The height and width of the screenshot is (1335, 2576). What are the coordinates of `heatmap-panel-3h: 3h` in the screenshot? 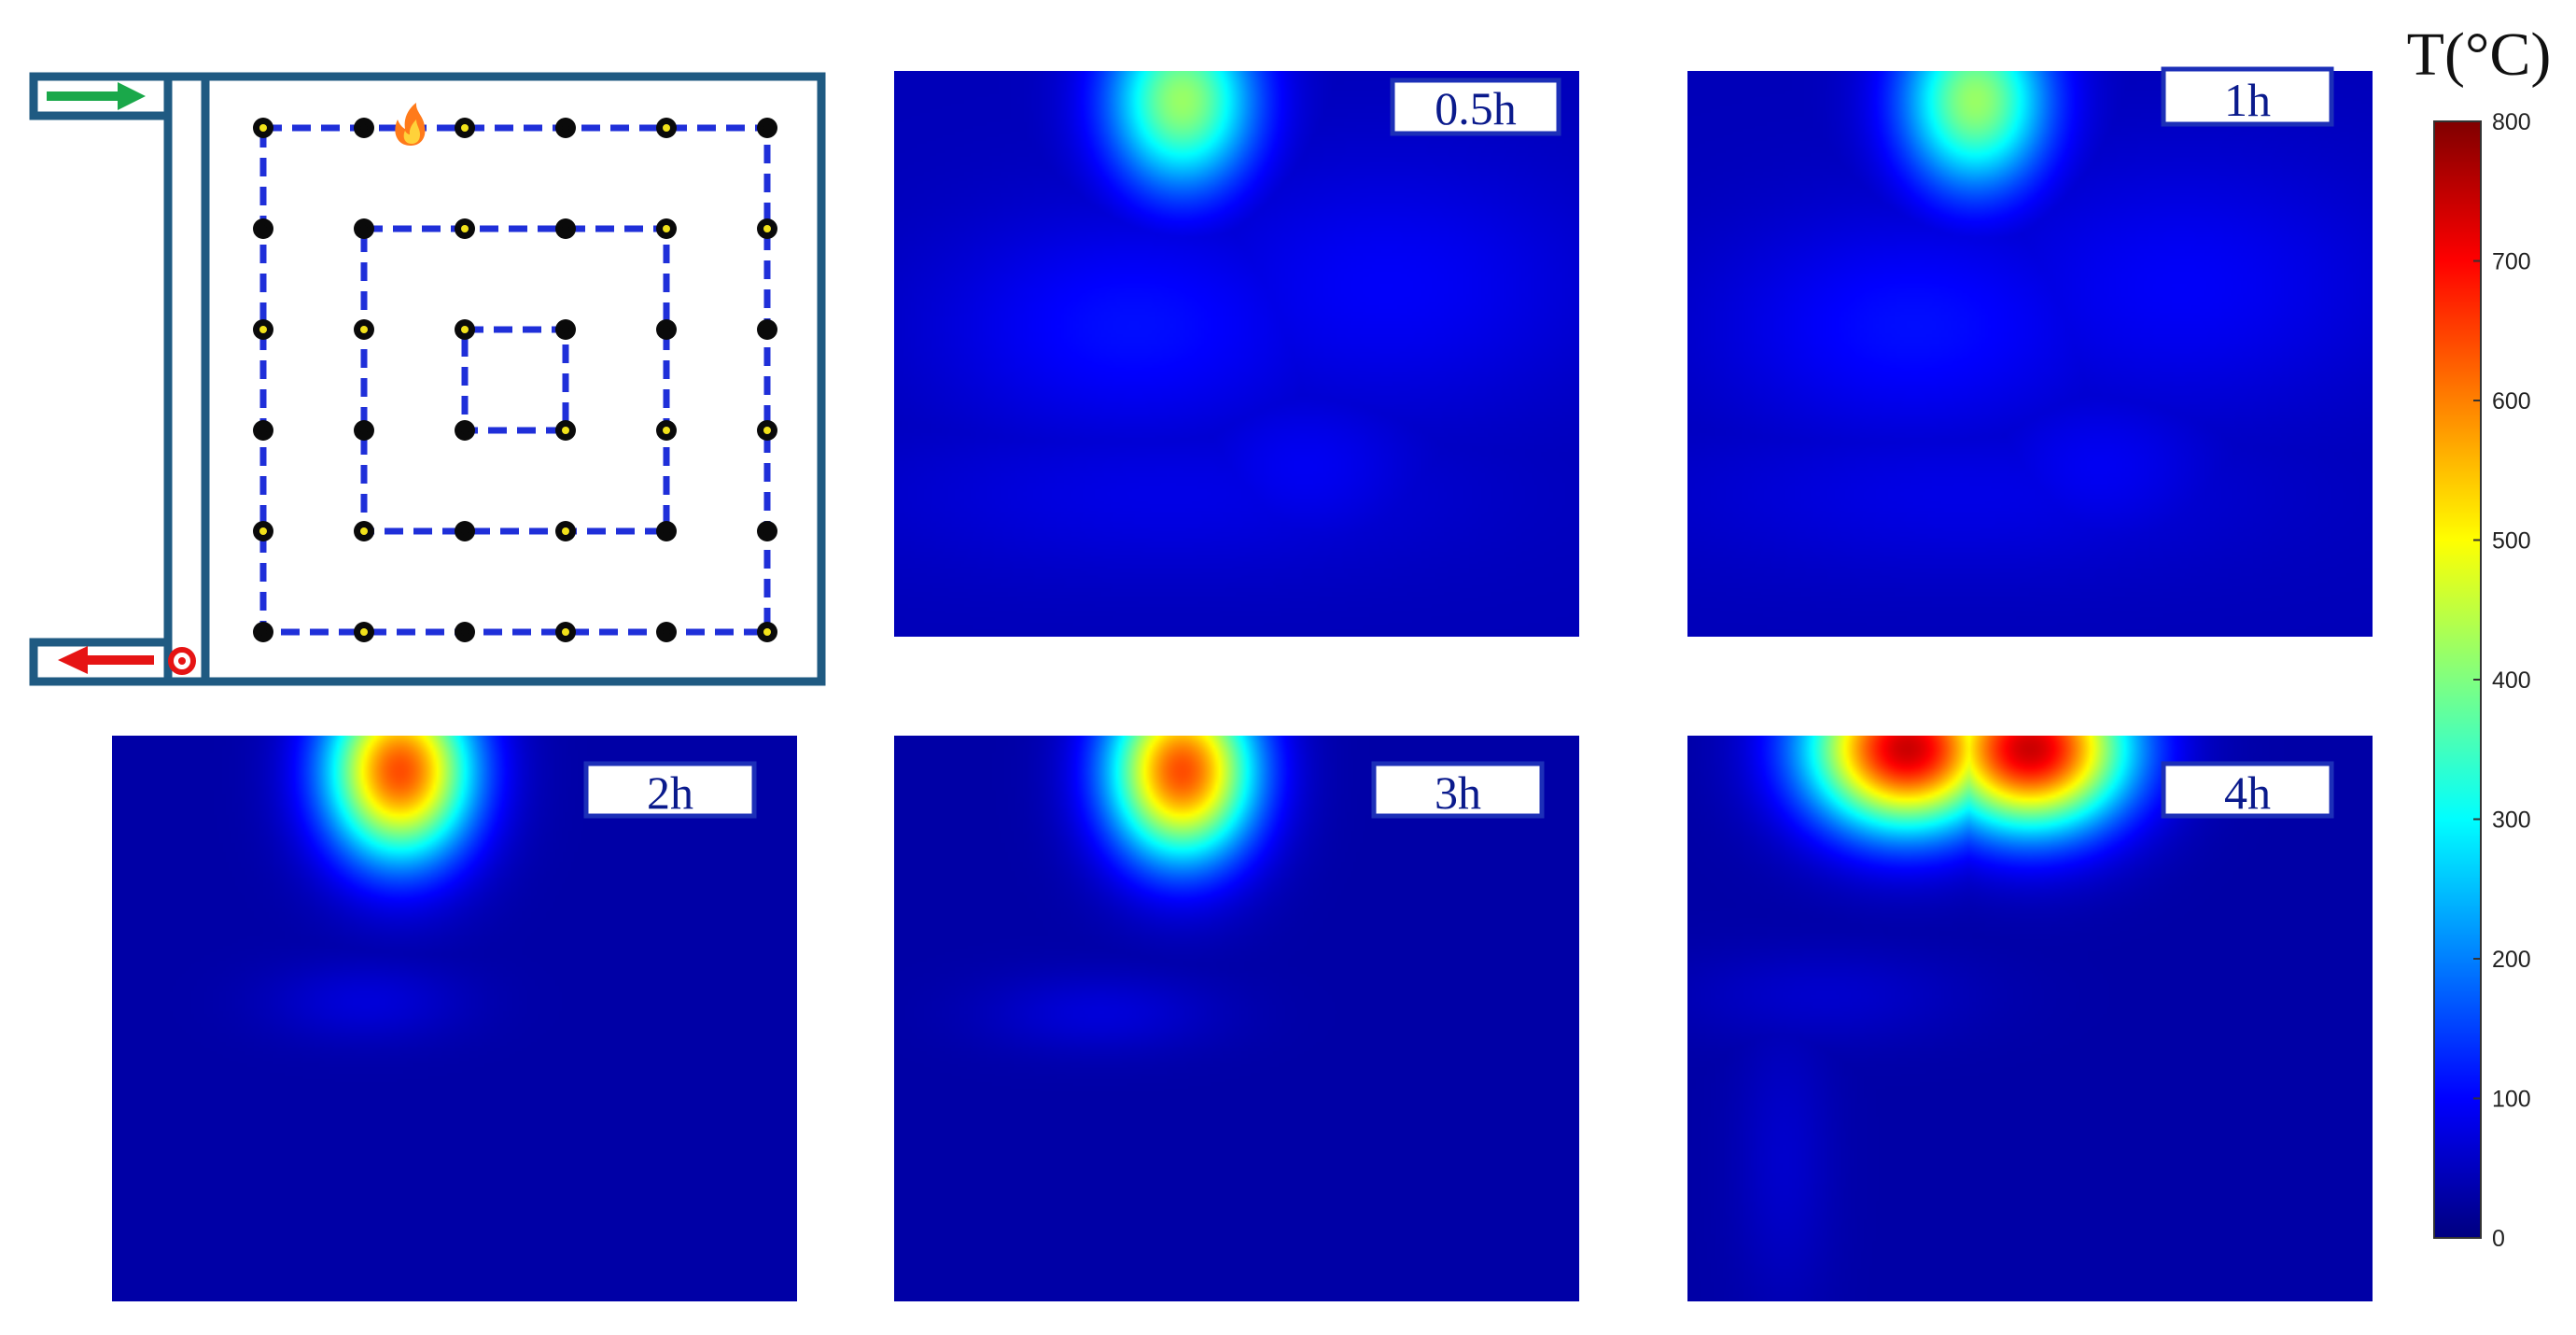 It's located at (1236, 1018).